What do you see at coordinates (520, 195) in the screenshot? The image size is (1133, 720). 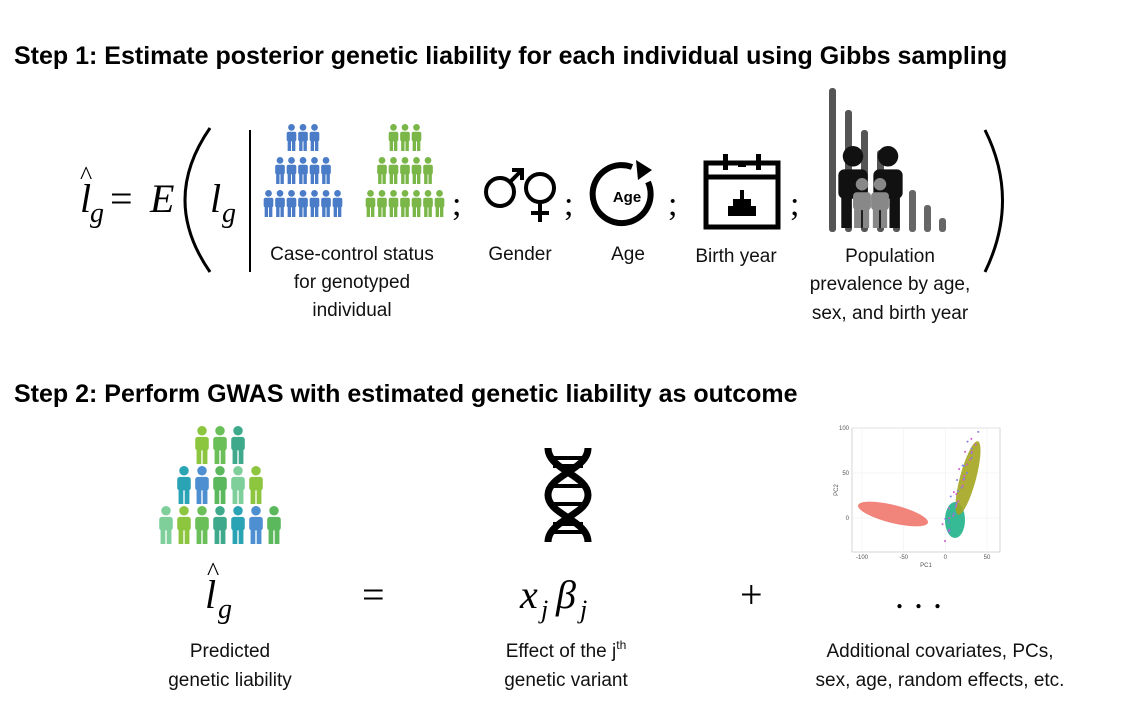 I see `gender-icon` at bounding box center [520, 195].